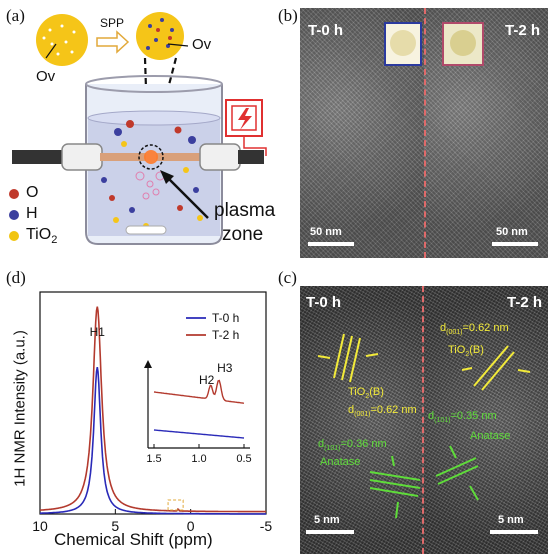  What do you see at coordinates (327, 520) in the screenshot?
I see `scale-c-left: 5 nm` at bounding box center [327, 520].